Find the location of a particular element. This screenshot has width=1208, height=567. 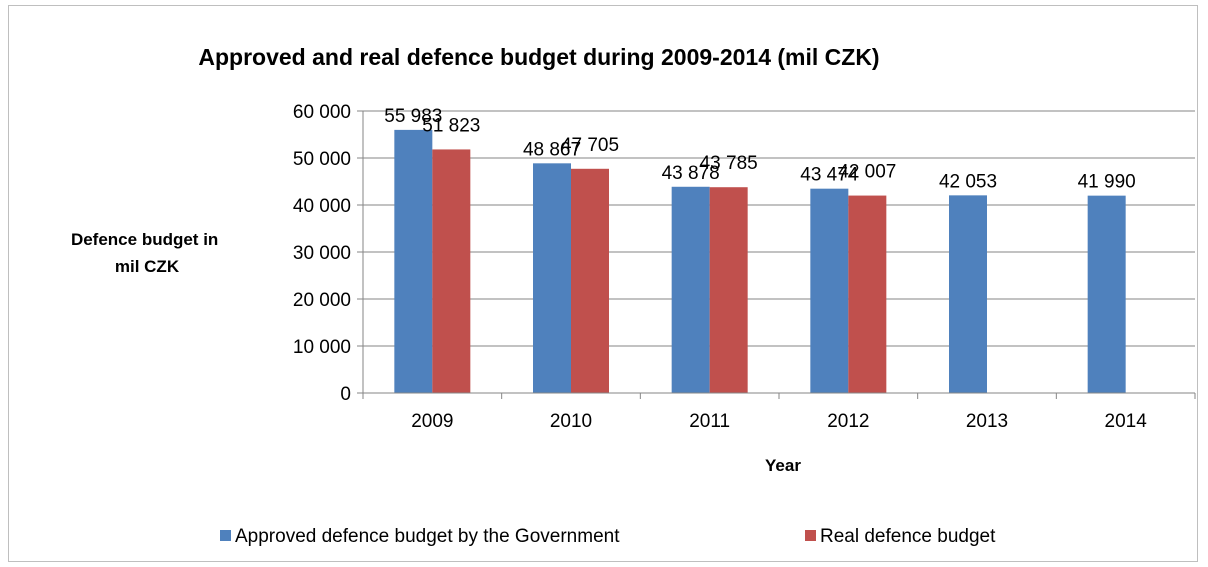

legend-swatch-real is located at coordinates (810, 535).